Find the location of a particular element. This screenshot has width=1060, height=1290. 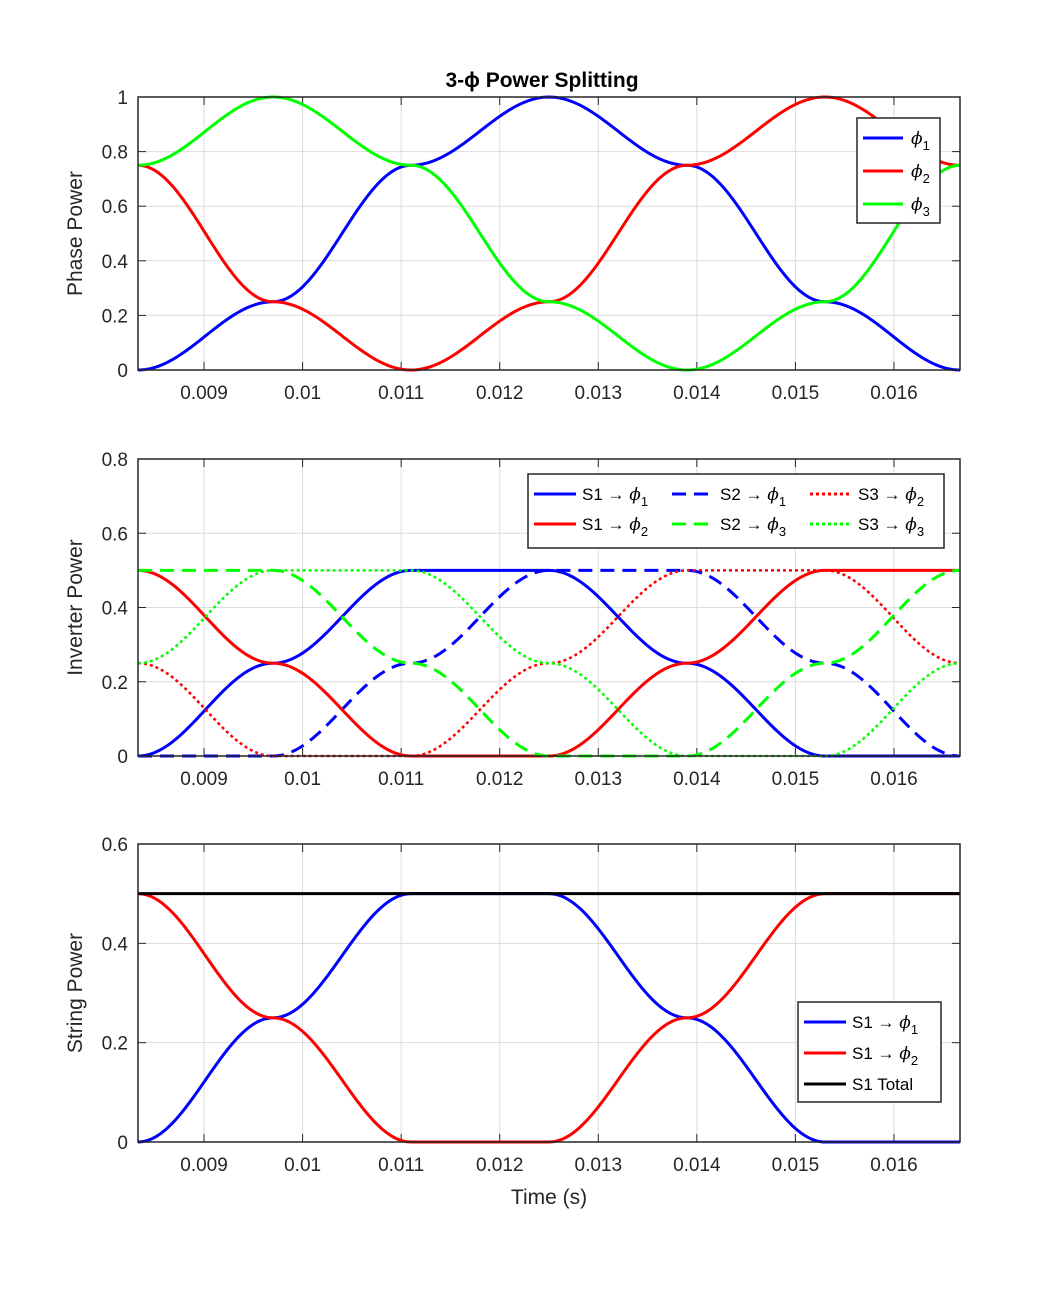

legend-label: ϕ2 is located at coordinates (920, 174).